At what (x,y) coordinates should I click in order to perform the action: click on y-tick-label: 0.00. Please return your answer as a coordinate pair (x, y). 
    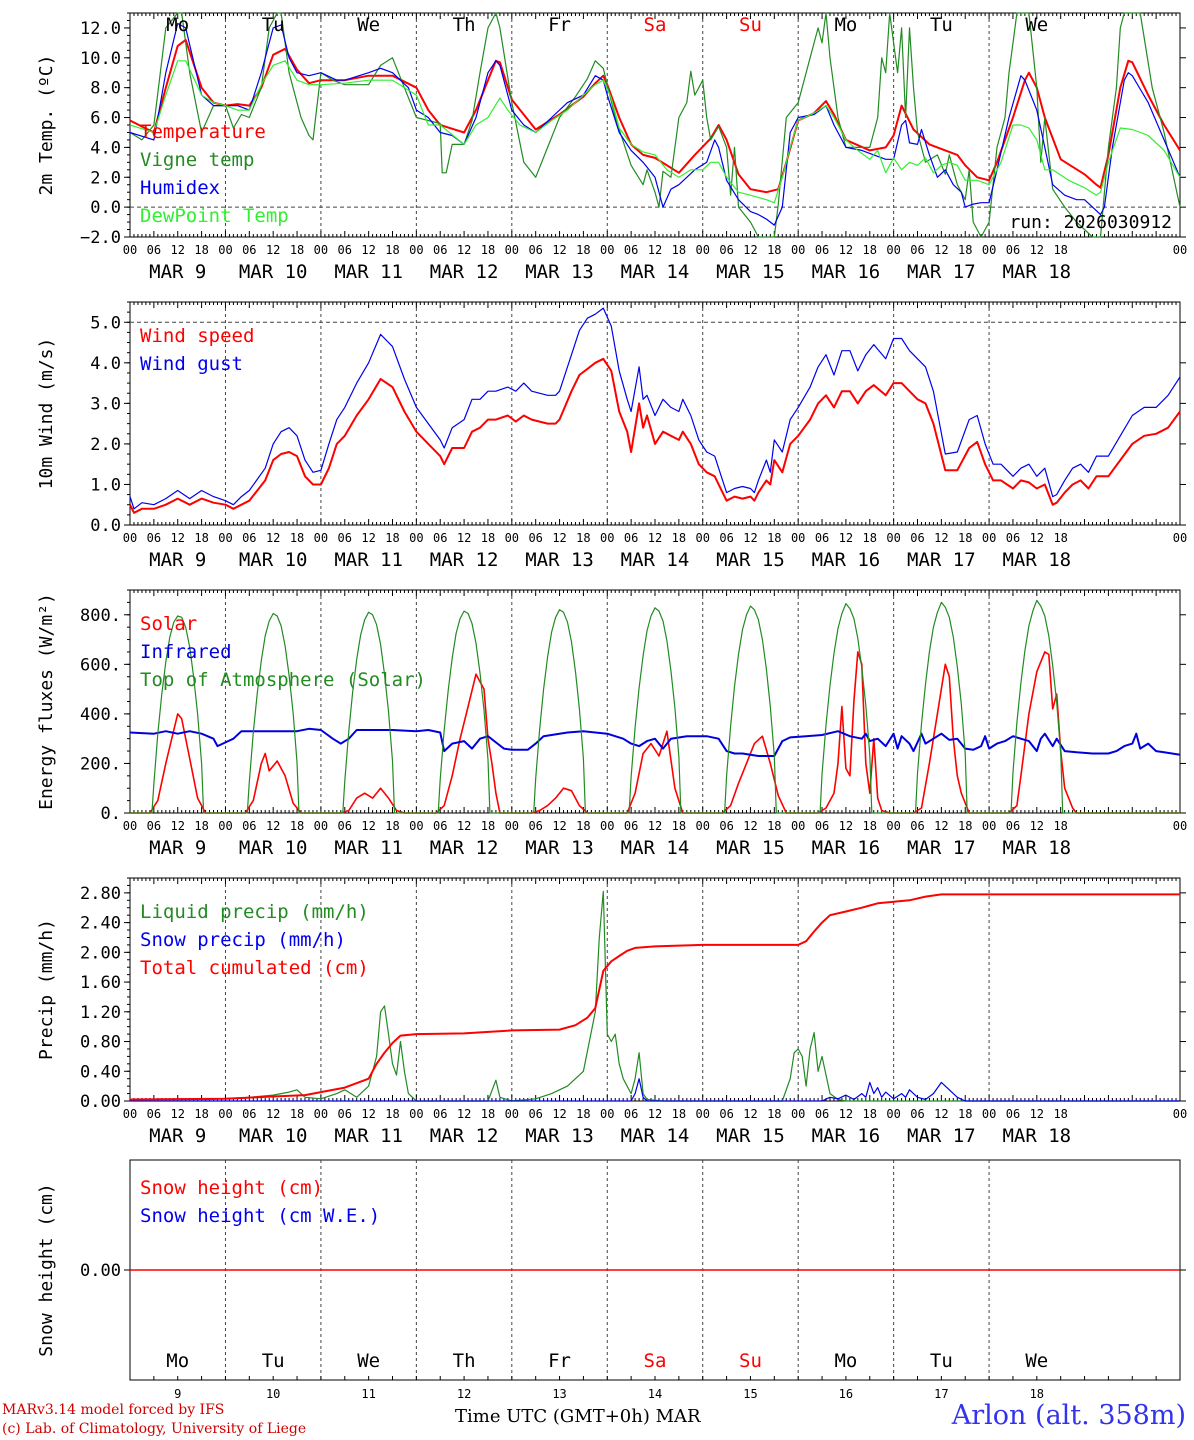
    Looking at the image, I should click on (100, 1102).